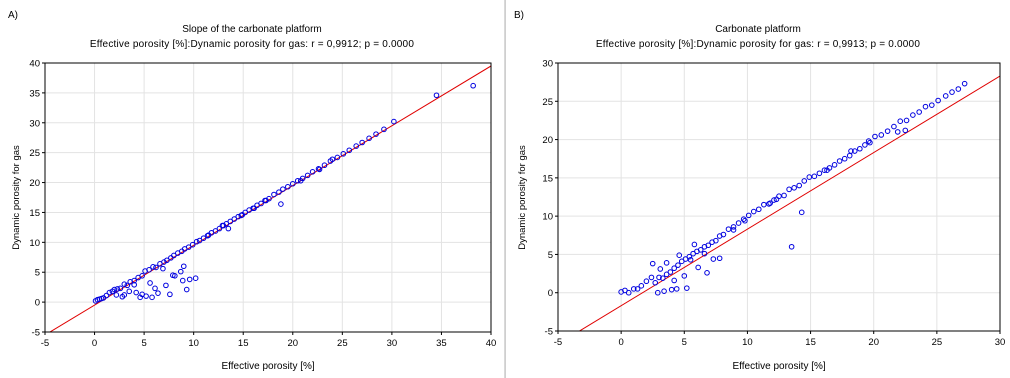  I want to click on chart-title: Slope of the carbonate platform, so click(252, 29).